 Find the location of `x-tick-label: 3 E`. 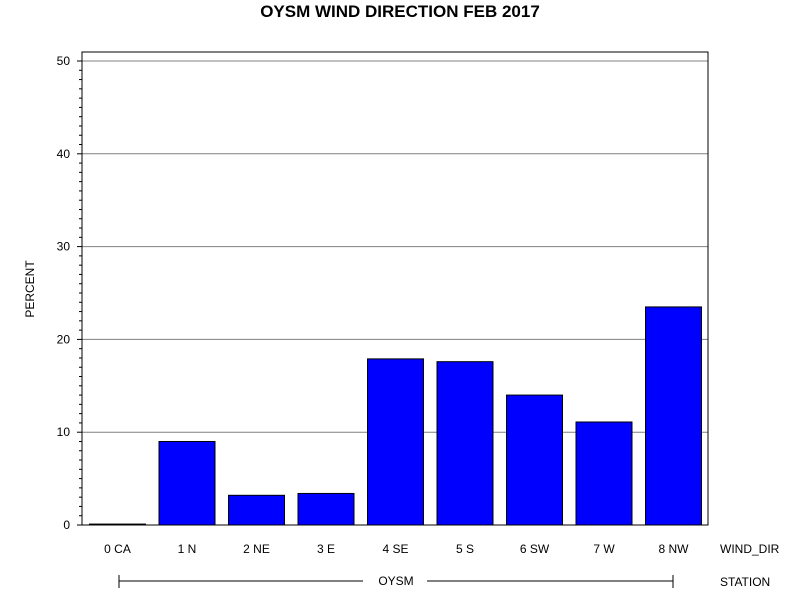

x-tick-label: 3 E is located at coordinates (326, 549).